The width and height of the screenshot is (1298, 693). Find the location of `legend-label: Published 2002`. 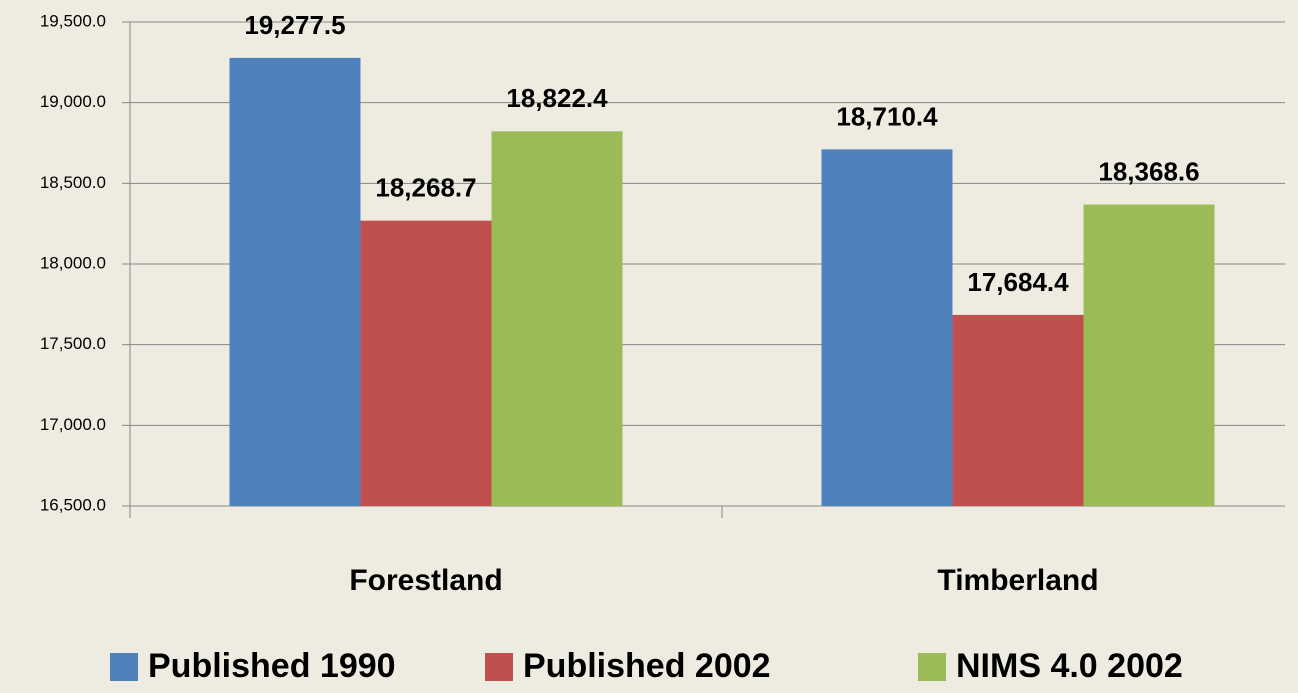

legend-label: Published 2002 is located at coordinates (647, 666).